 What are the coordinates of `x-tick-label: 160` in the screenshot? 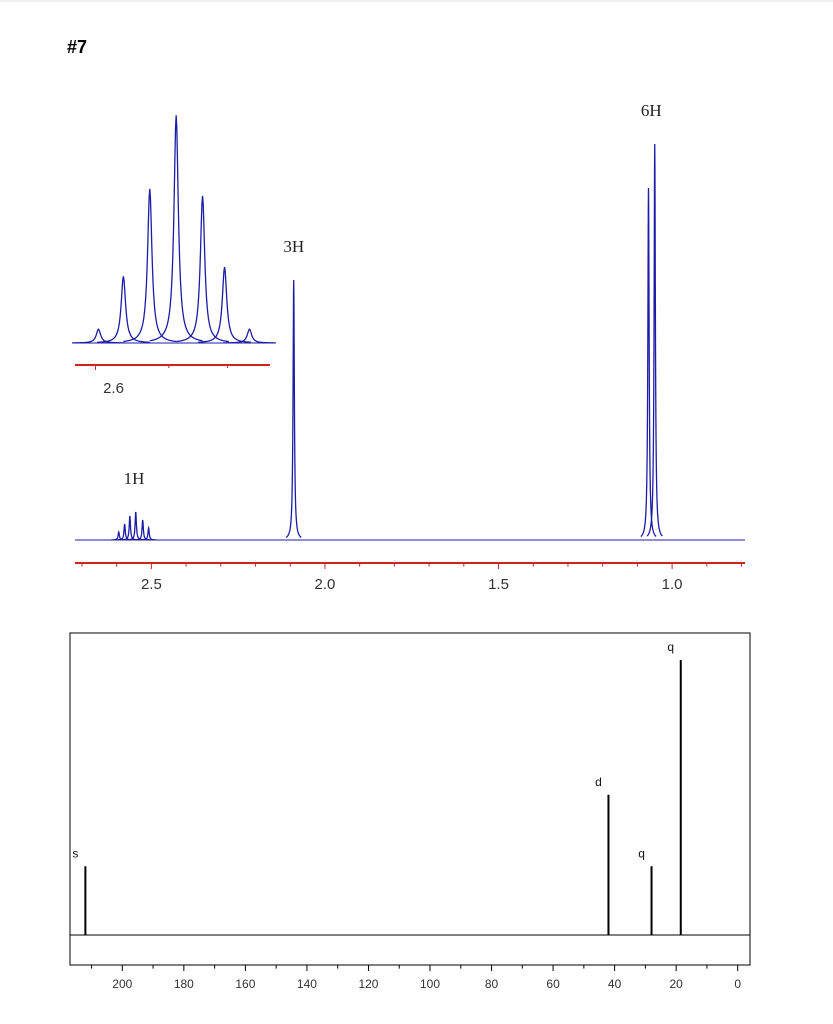 It's located at (245, 984).